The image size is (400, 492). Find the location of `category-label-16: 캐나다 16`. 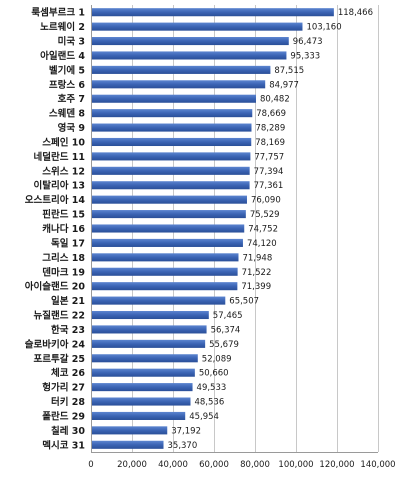

category-label-16: 캐나다 16 is located at coordinates (63, 229).